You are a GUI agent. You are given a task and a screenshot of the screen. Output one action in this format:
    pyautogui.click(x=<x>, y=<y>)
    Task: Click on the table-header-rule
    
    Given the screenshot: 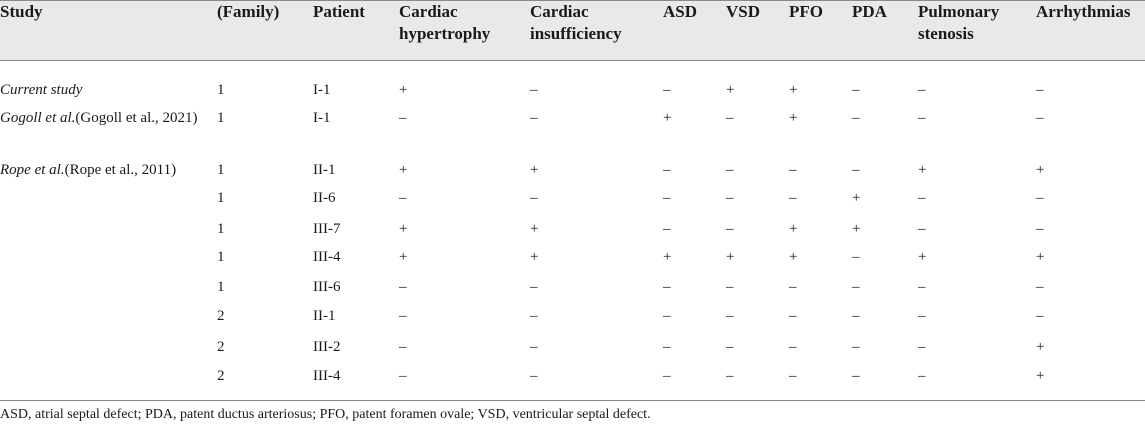 What is the action you would take?
    pyautogui.click(x=572, y=60)
    